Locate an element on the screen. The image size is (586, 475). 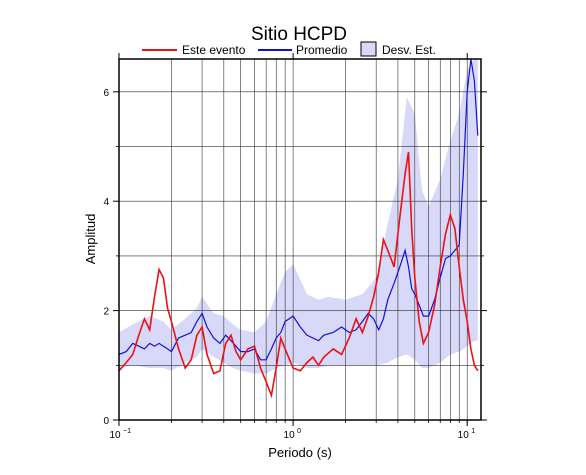
x-tick-label-1: 10 is located at coordinates (290, 435).